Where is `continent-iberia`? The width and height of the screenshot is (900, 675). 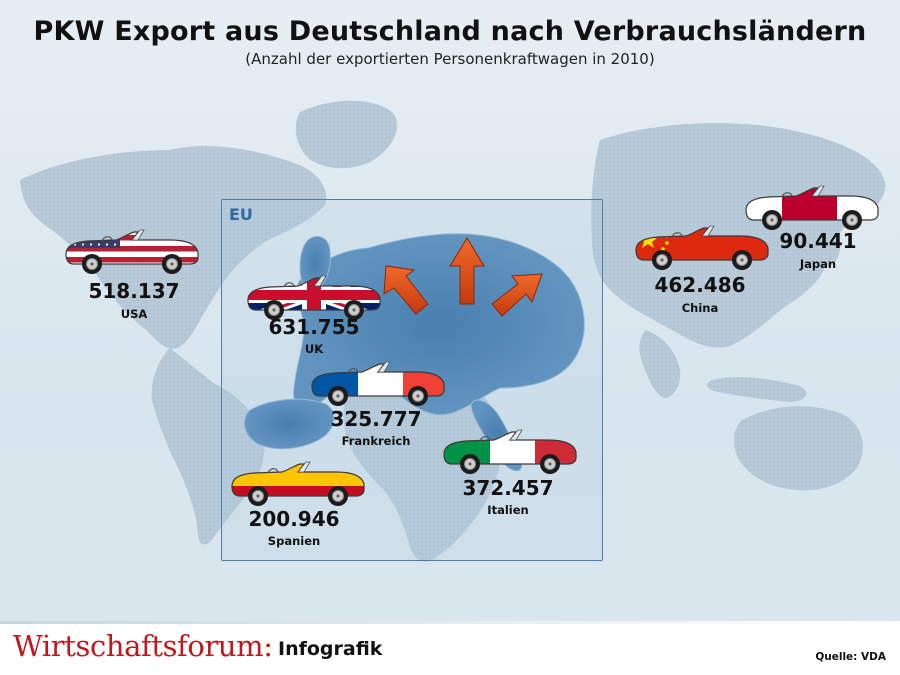 continent-iberia is located at coordinates (289, 424).